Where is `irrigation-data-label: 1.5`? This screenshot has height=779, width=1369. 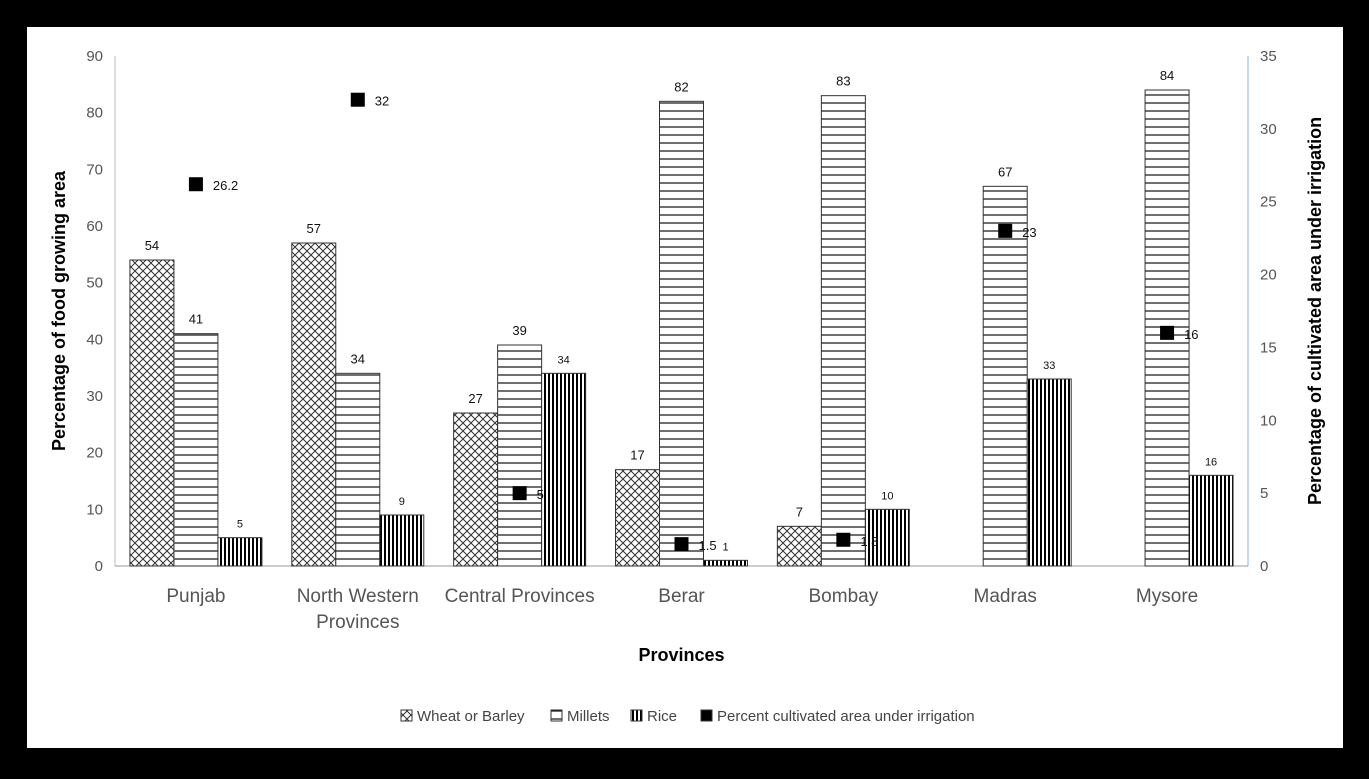 irrigation-data-label: 1.5 is located at coordinates (708, 545).